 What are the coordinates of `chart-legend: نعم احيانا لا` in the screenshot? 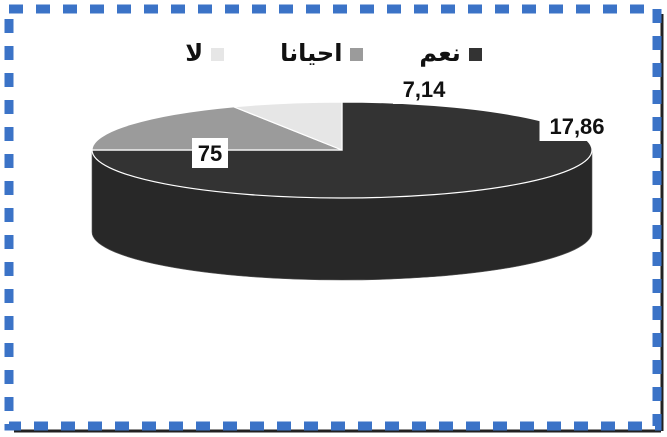 It's located at (333, 54).